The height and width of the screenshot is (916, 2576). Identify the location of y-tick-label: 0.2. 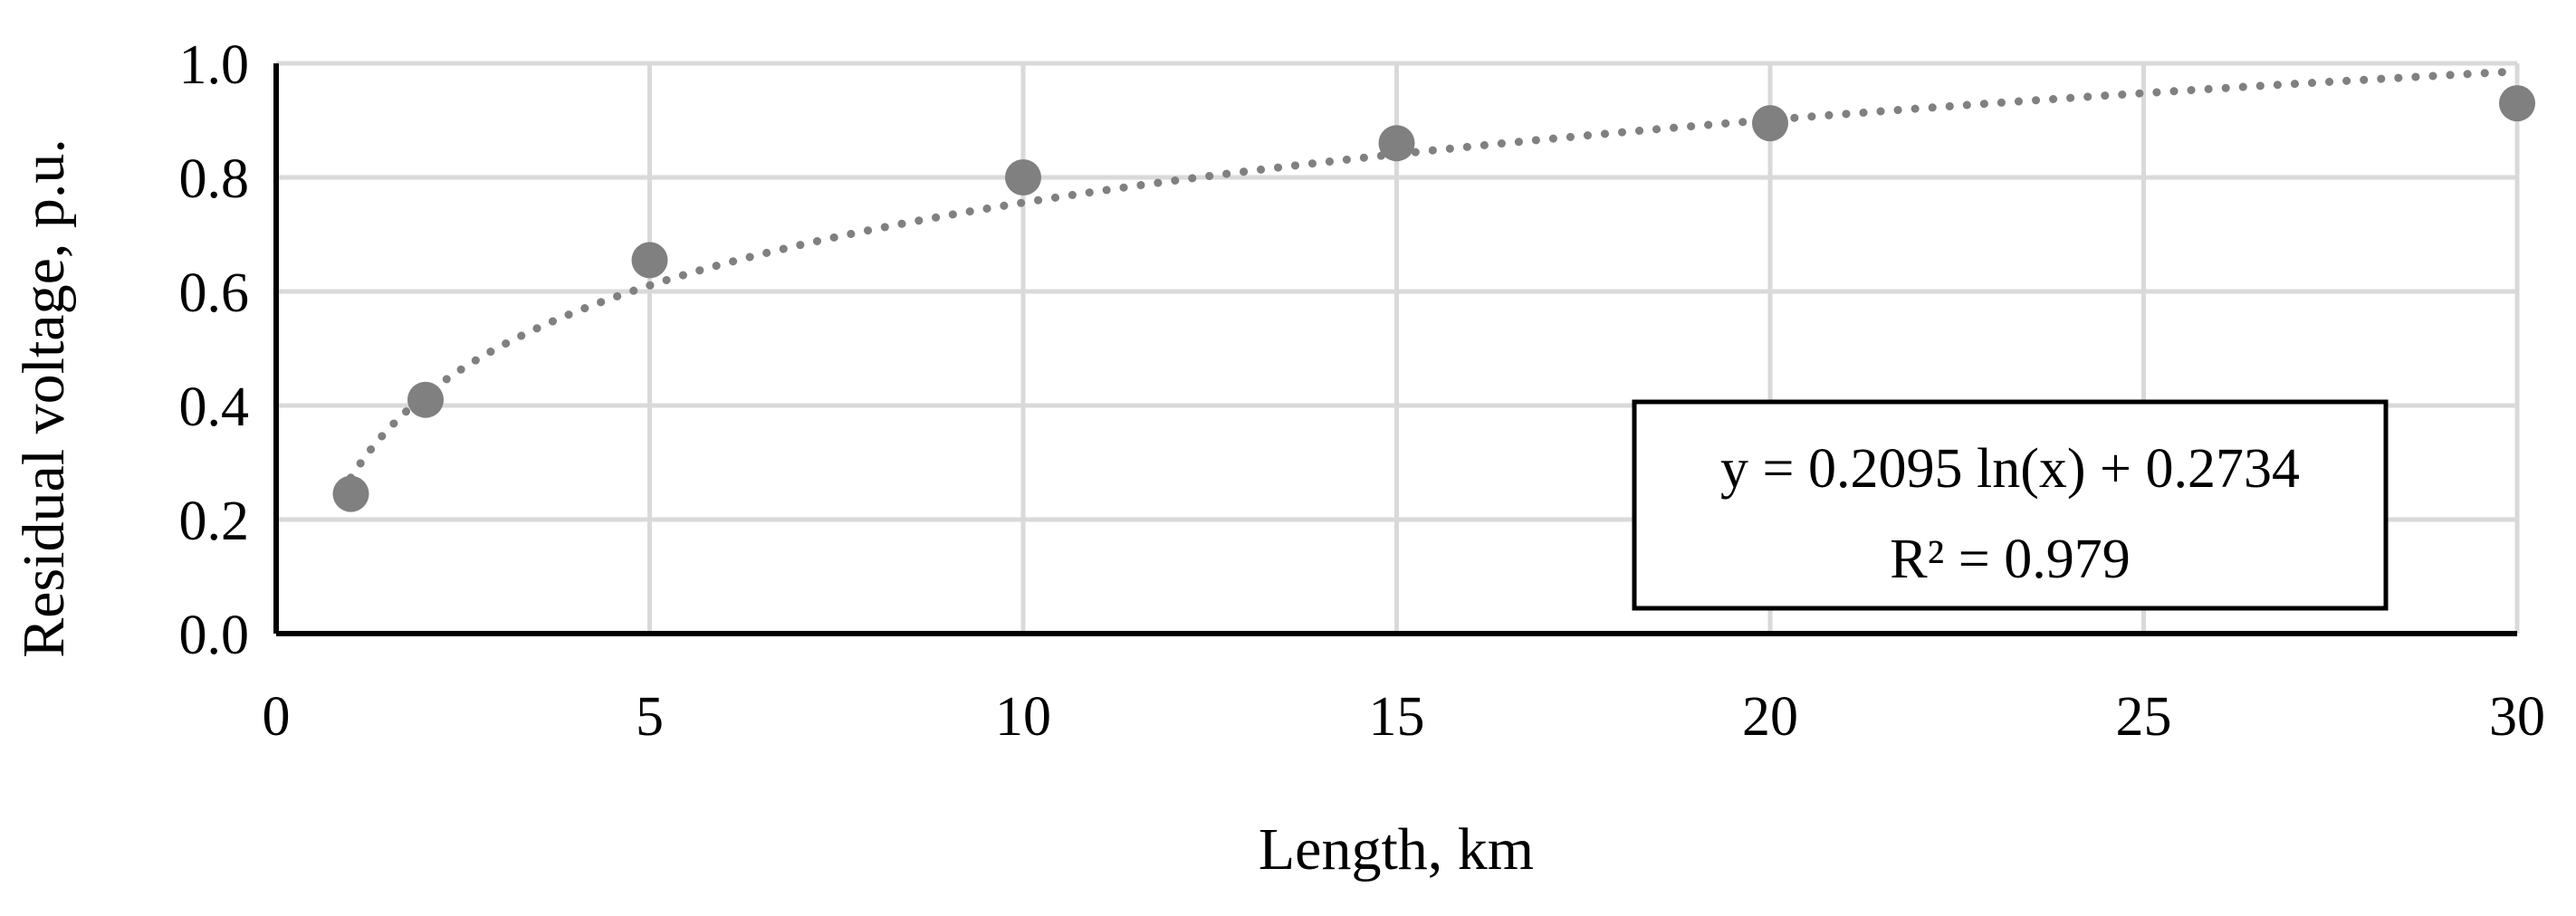
(214, 521).